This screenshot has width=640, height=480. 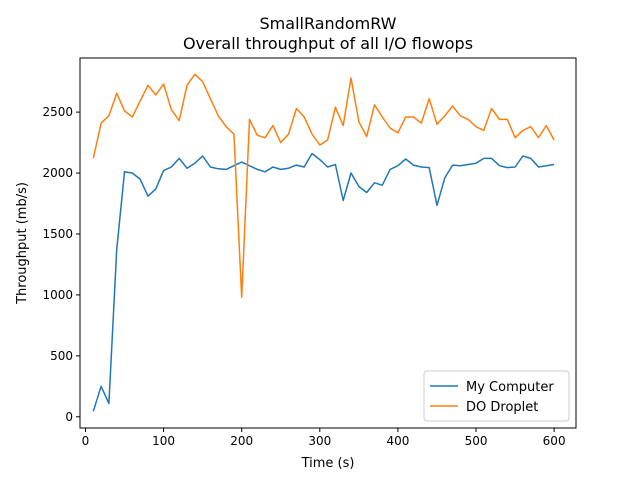 I want to click on y-tick-label: 0, so click(x=69, y=417).